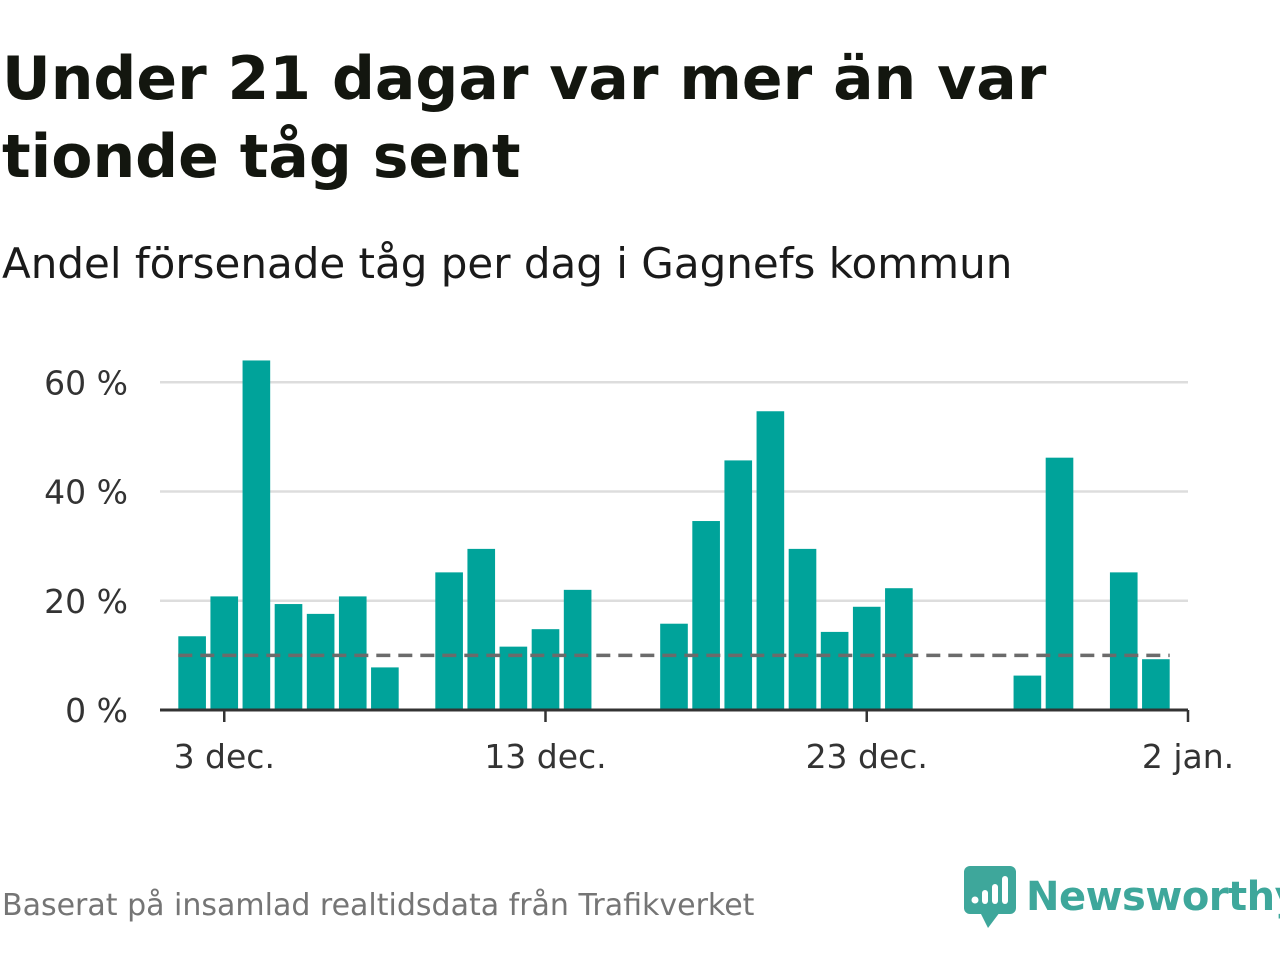 The image size is (1280, 960). Describe the element at coordinates (867, 756) in the screenshot. I see `x-tick-label: 23 dec.` at that location.